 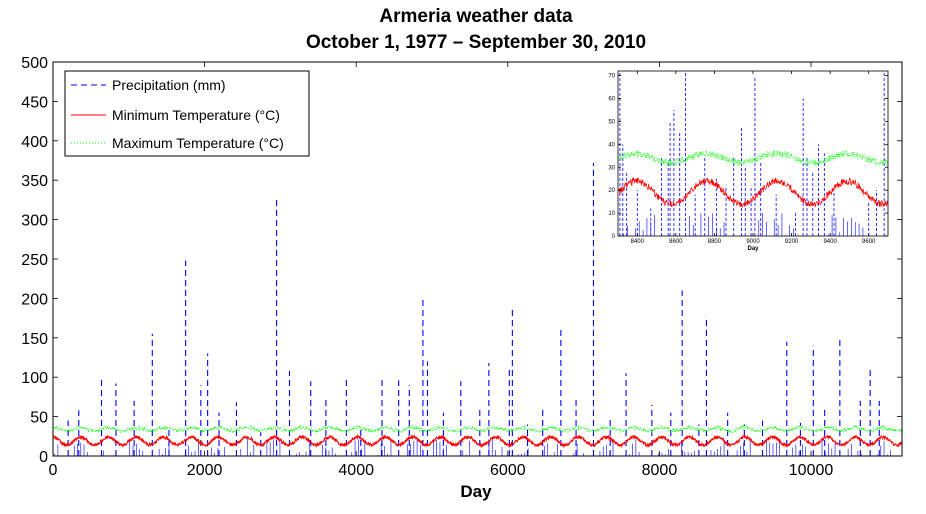 I want to click on inset-y-tick-label: 60, so click(x=611, y=100).